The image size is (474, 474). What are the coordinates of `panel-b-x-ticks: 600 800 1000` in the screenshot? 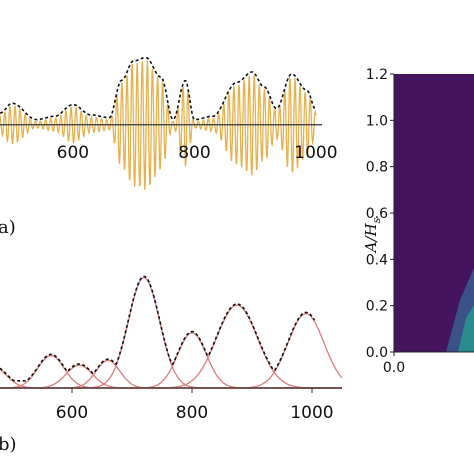 It's located at (195, 405).